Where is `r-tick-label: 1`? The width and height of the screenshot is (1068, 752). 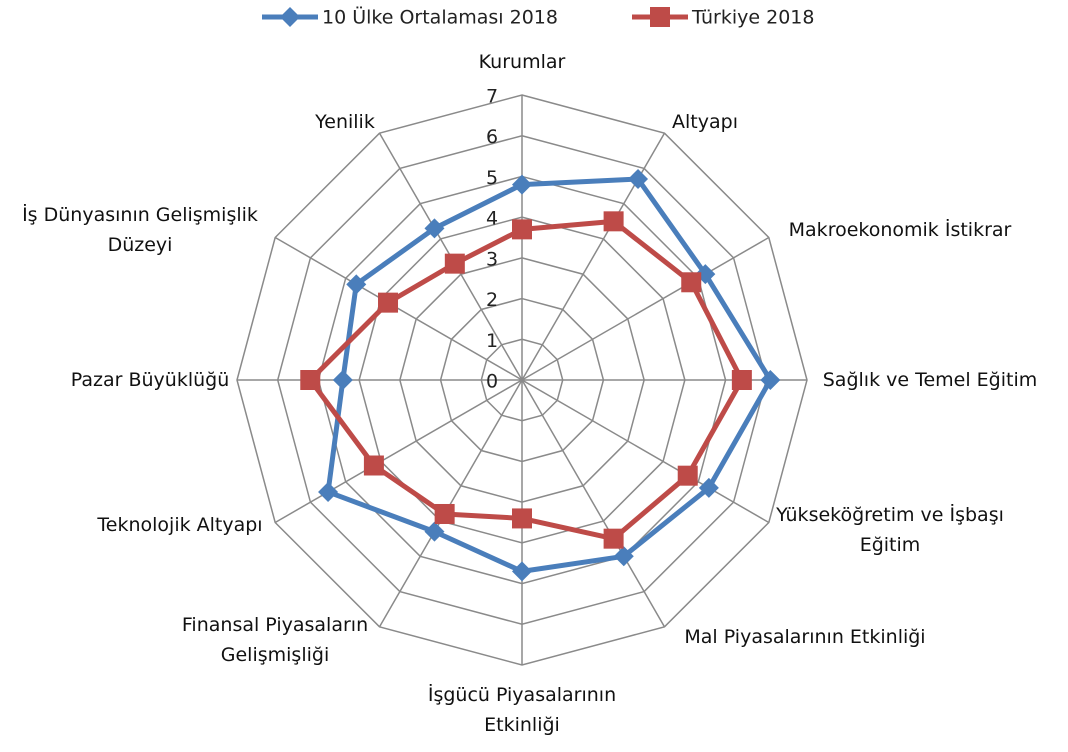 r-tick-label: 1 is located at coordinates (492, 341).